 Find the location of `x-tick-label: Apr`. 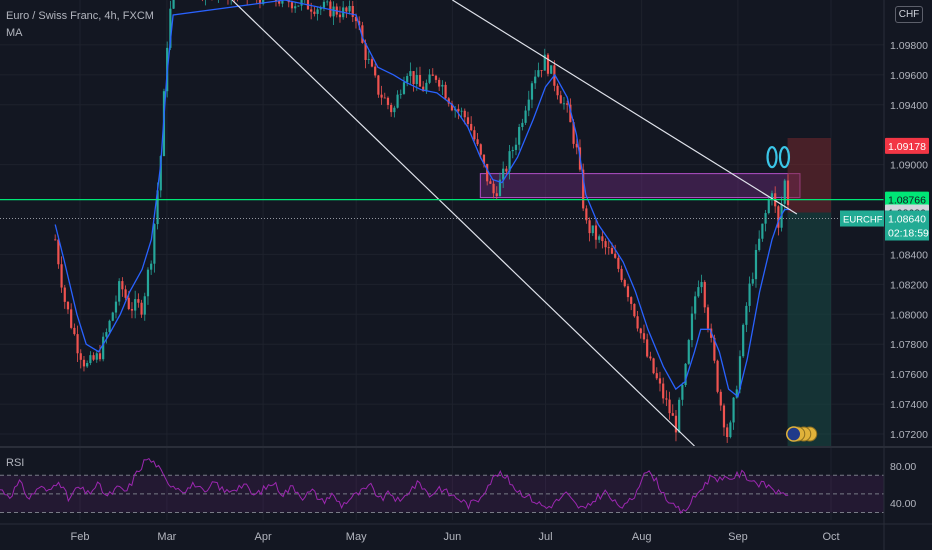

x-tick-label: Apr is located at coordinates (263, 537).